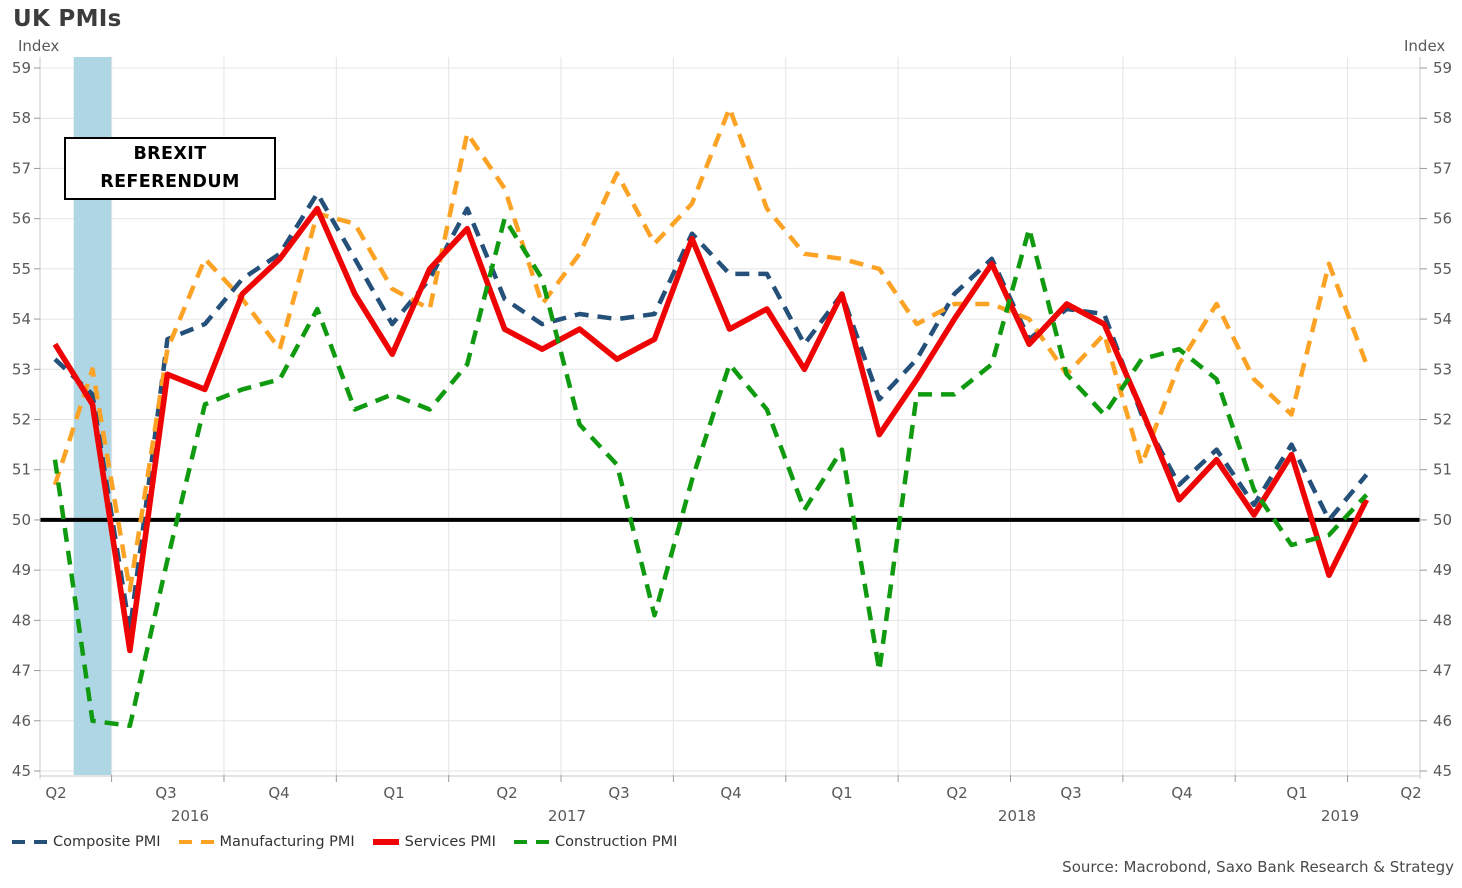 This screenshot has width=1462, height=888. What do you see at coordinates (21, 671) in the screenshot?
I see `y-tick-label-left: 47` at bounding box center [21, 671].